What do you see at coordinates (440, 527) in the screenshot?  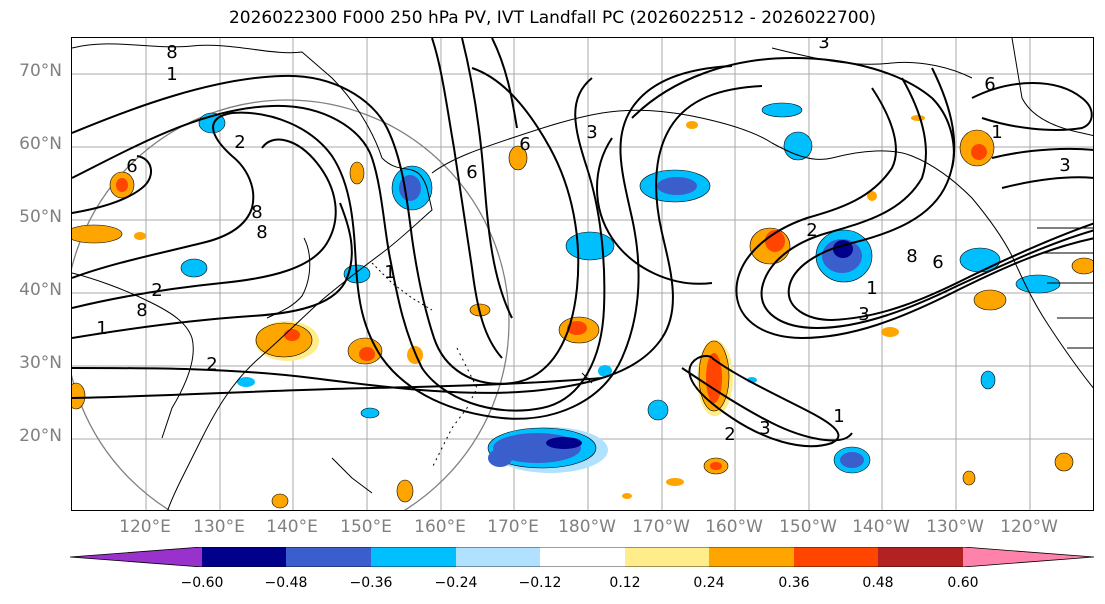 I see `lon-label-160e: 160°E` at bounding box center [440, 527].